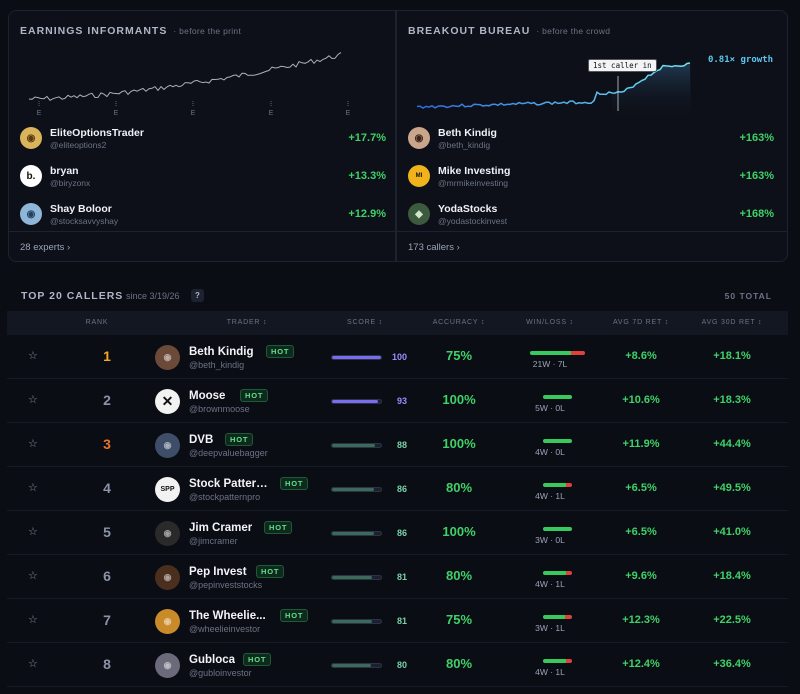  I want to click on list-item: ◉ Shay Boloor @stocksavvyshay +12.9%, so click(203, 218).